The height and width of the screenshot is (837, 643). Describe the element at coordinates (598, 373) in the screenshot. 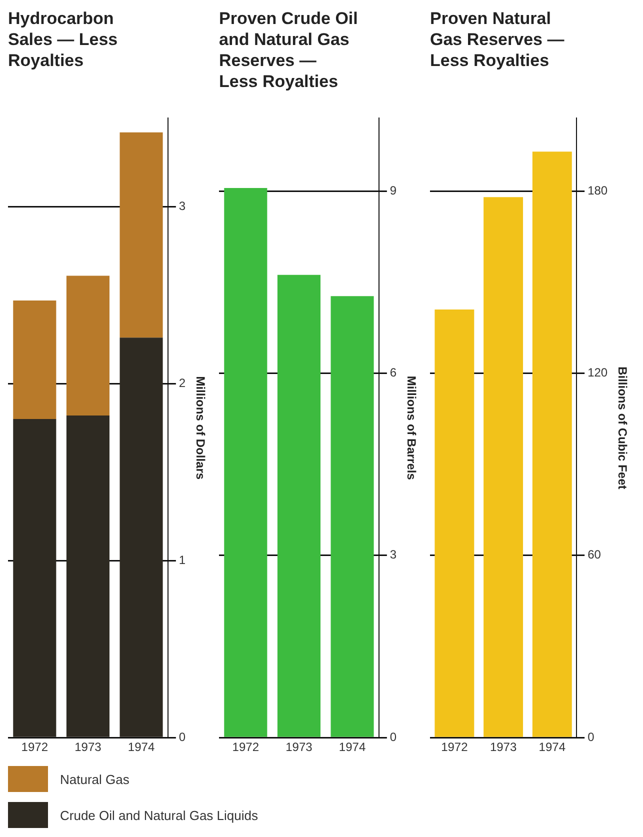

I see `y-tick-label: 120` at that location.